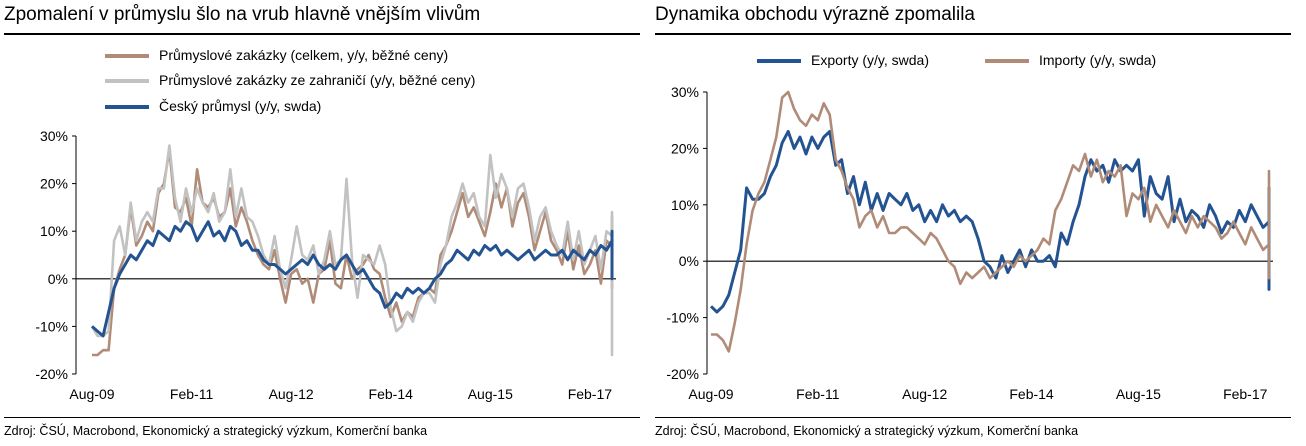 This screenshot has width=1306, height=446. Describe the element at coordinates (127, 81) in the screenshot. I see `legend-swatch-orders-foreign` at that location.